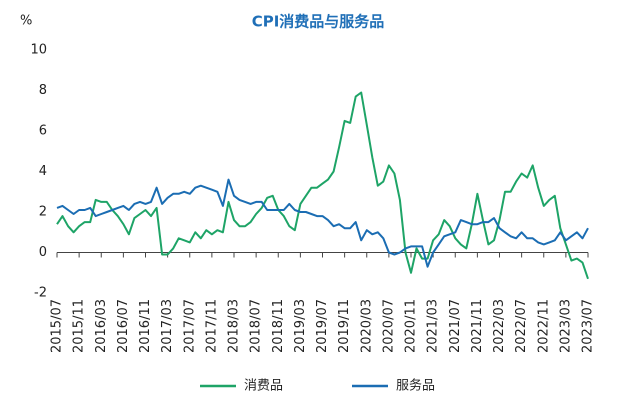  Describe the element at coordinates (415, 386) in the screenshot. I see `legend-label: 服务品` at that location.